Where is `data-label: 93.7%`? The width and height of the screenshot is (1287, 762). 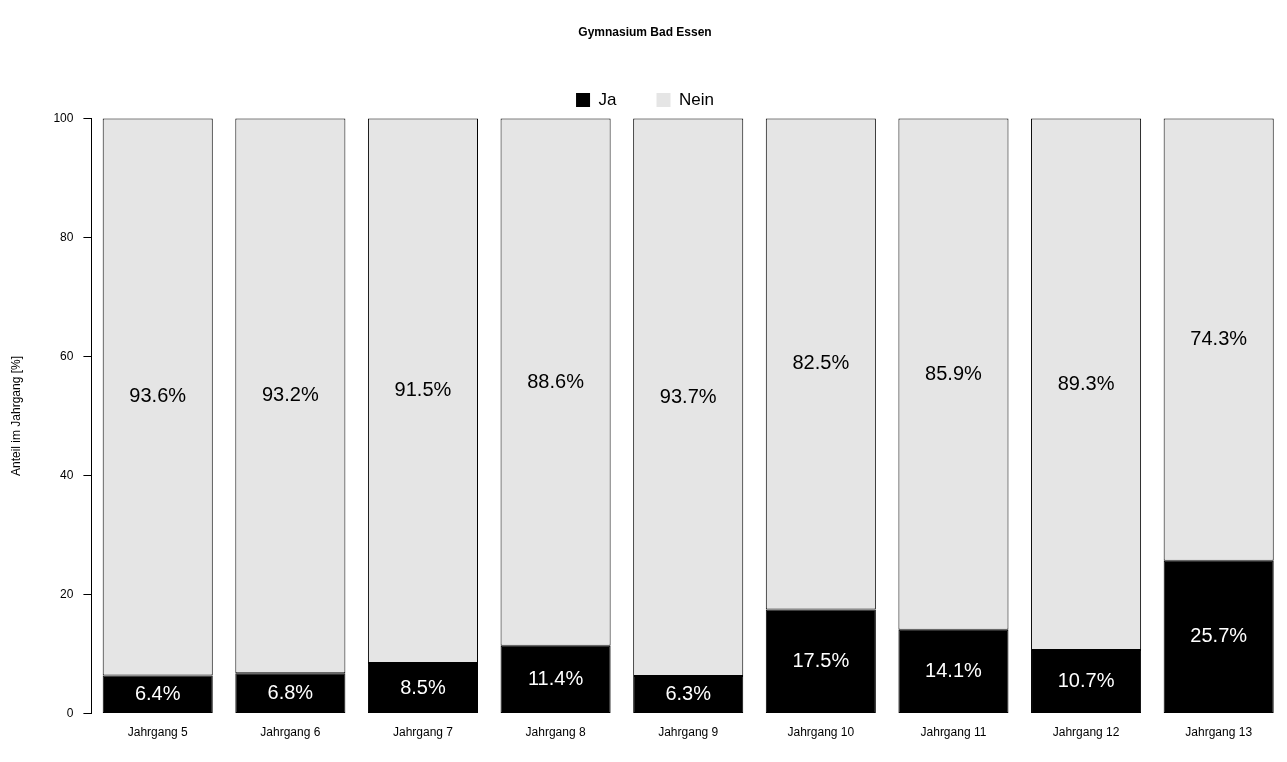
data-label: 93.7% is located at coordinates (688, 395).